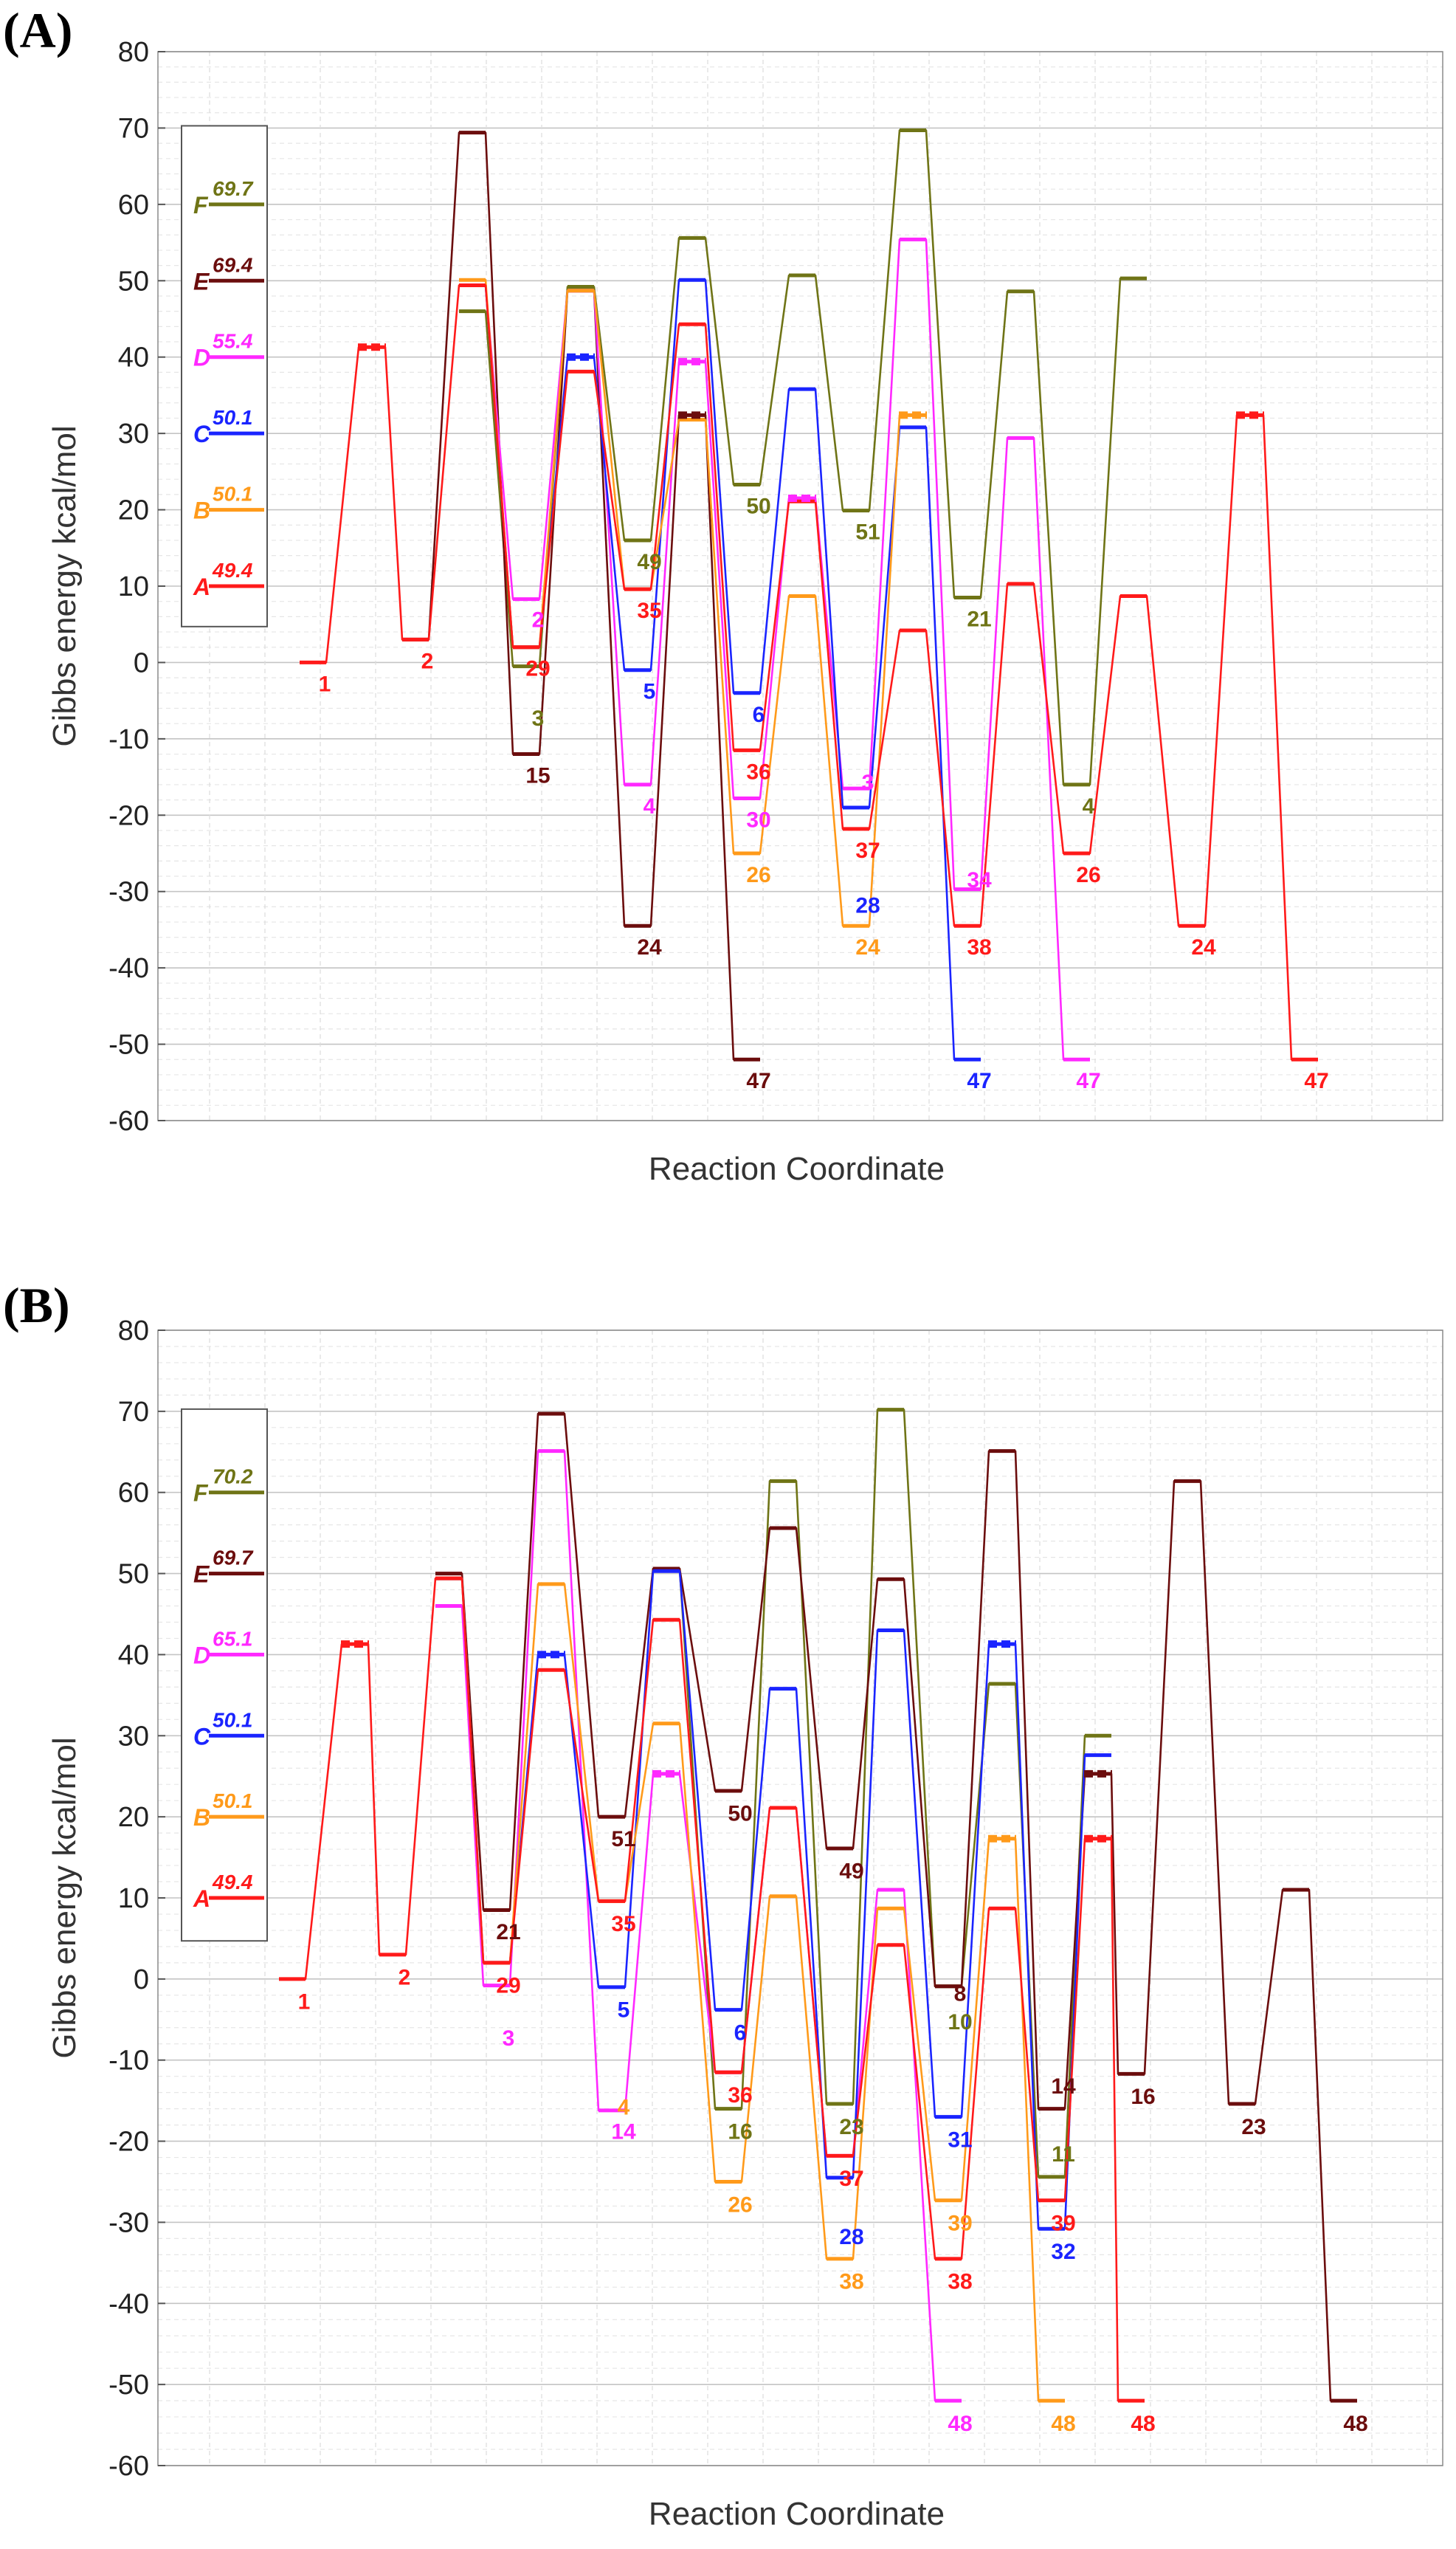 The width and height of the screenshot is (1456, 2549). I want to click on y-axis: -60 -50 -40 -30 -20 -10 0 10 20 30 40 50 60 70 80, so click(136, 1898).